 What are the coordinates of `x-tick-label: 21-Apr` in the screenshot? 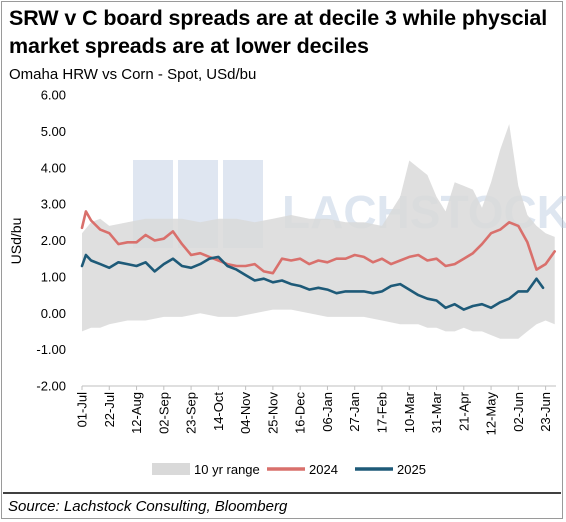 It's located at (463, 411).